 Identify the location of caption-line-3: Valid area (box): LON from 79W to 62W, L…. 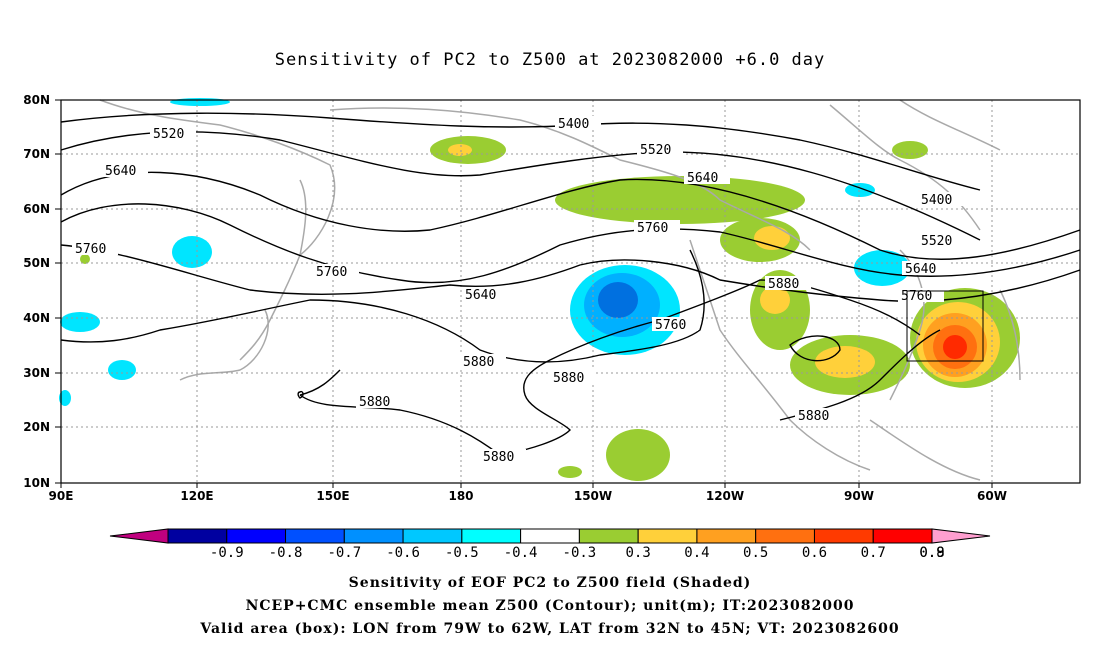
(550, 629).